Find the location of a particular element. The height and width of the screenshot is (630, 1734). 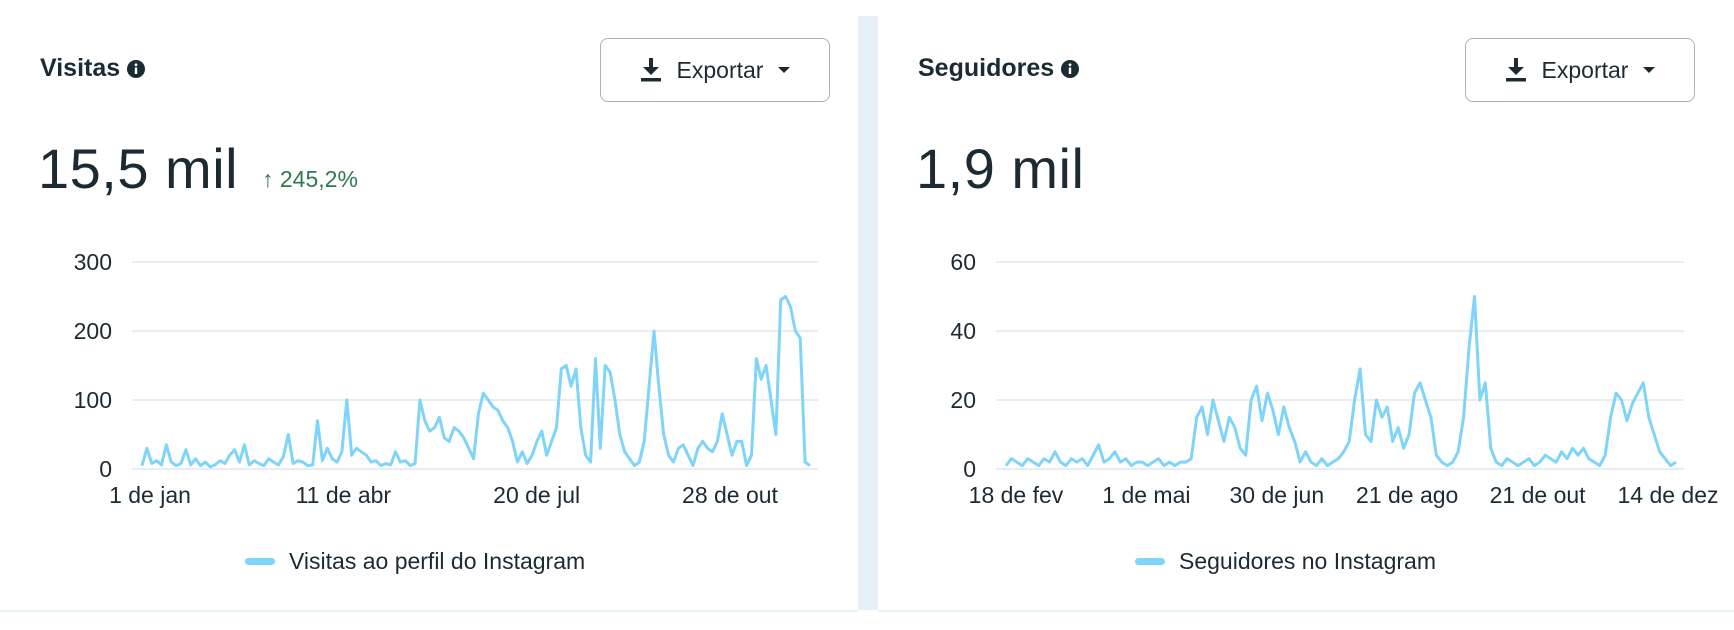

followers-total: 1,9 mil is located at coordinates (1000, 168).